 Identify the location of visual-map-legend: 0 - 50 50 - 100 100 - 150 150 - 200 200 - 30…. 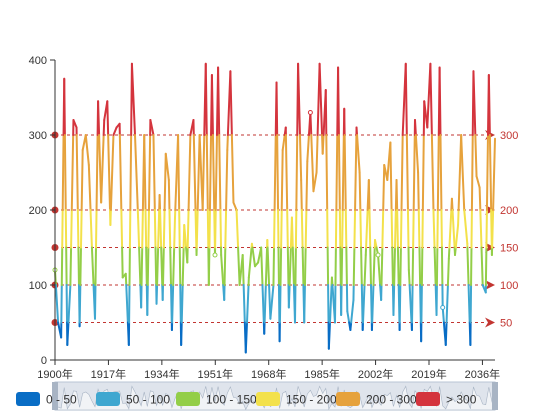
(246, 399).